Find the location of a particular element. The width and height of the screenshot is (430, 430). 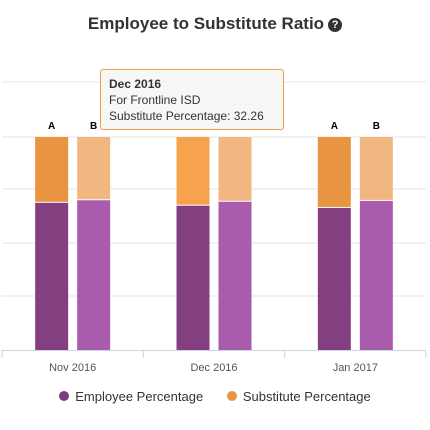

tooltip-line-2: Substitute Percentage: 32.26 is located at coordinates (186, 116).